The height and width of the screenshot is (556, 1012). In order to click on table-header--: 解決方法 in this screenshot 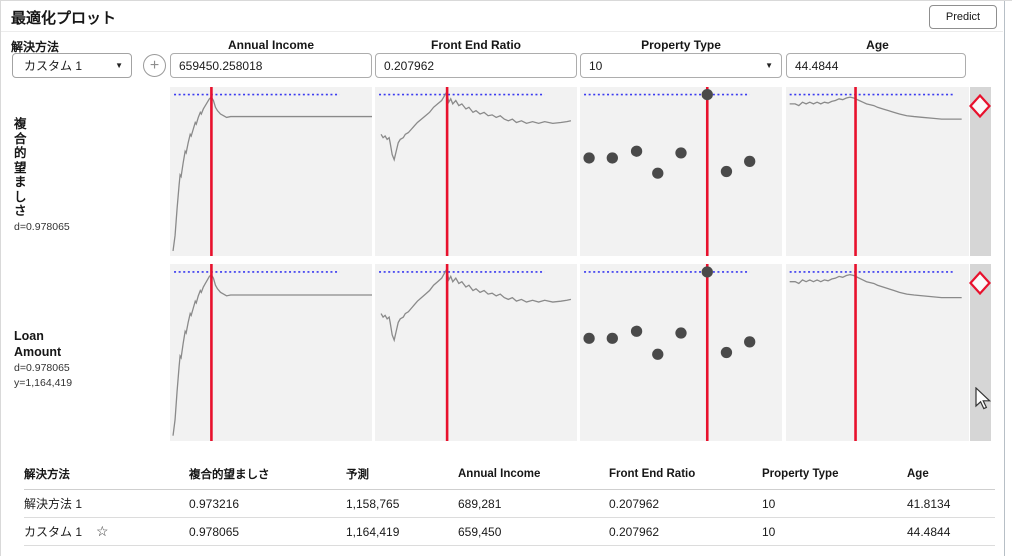, I will do `click(47, 475)`.